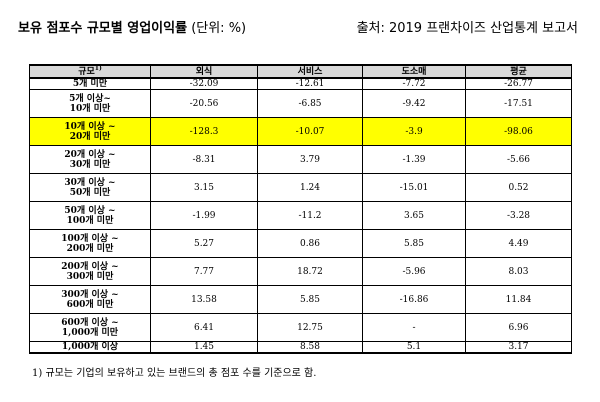 This screenshot has height=402, width=600. I want to click on table-row: 20개 이상 ~30개 미만 -8.31 3.79 -1.39 -5.66, so click(300, 159).